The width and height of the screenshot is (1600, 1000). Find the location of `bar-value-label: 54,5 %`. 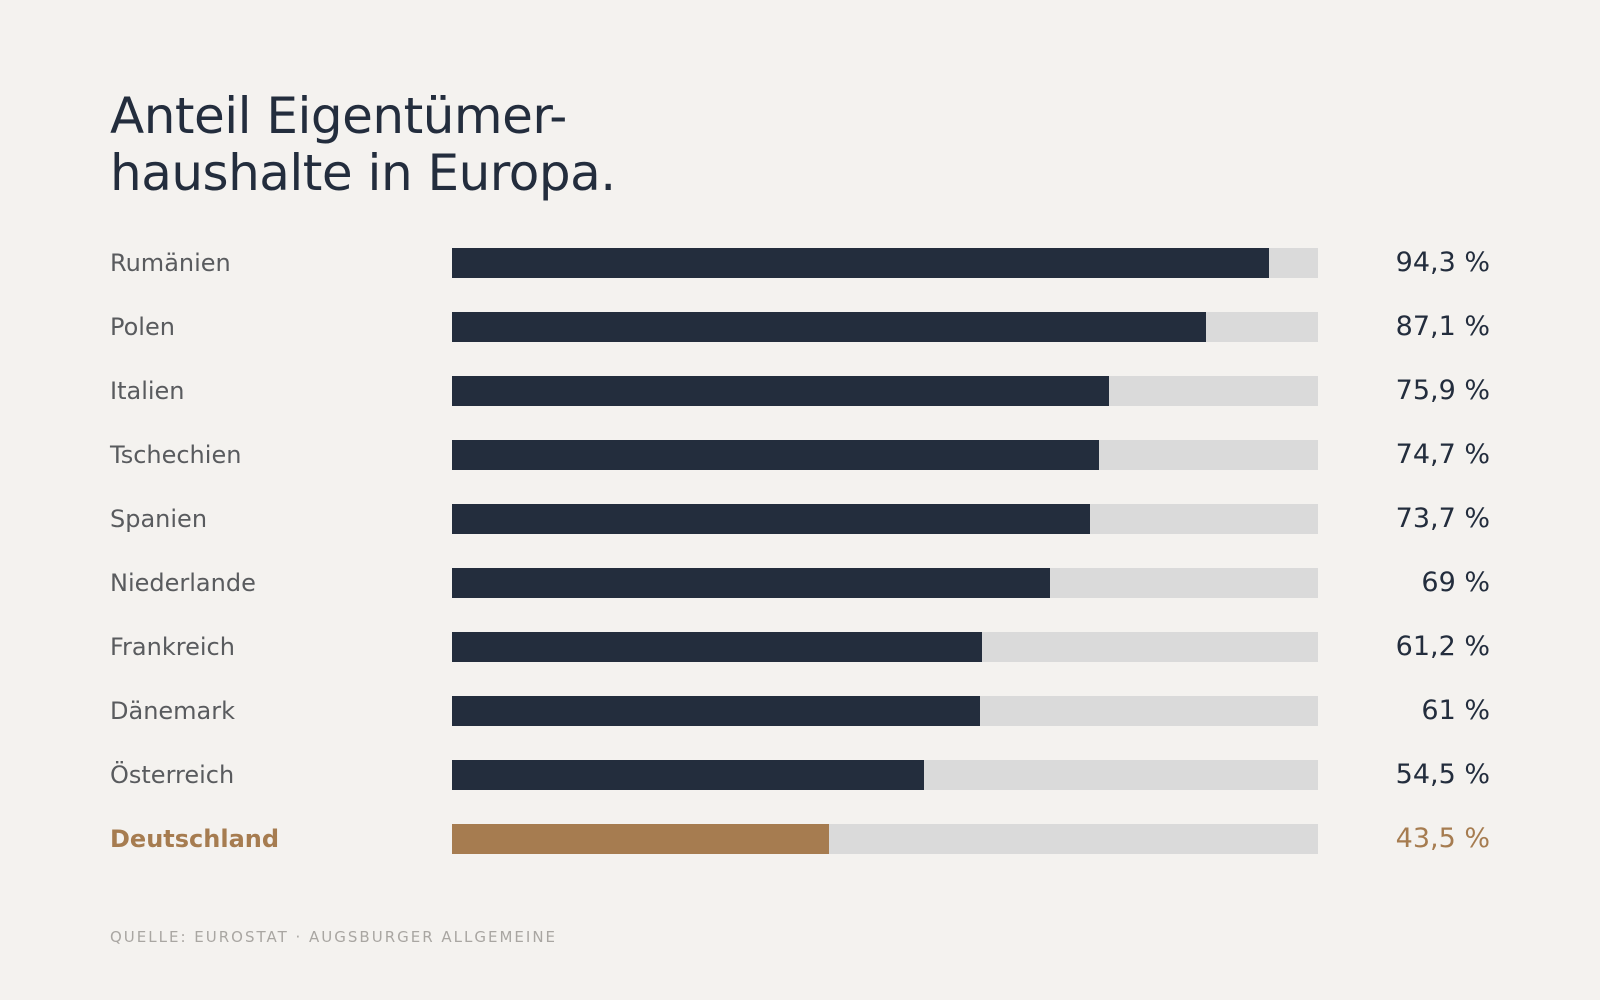

bar-value-label: 54,5 % is located at coordinates (1442, 774).